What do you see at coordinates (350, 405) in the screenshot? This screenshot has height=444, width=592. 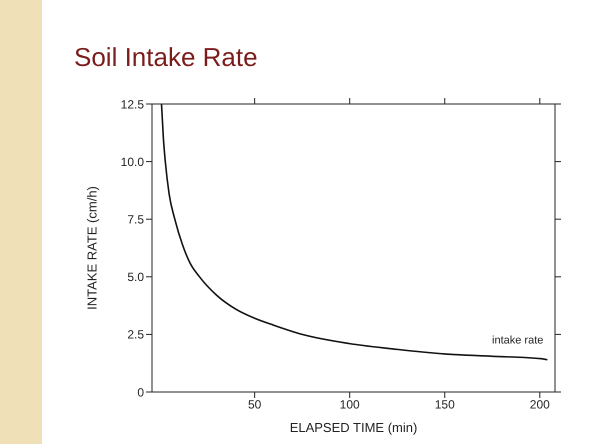 I see `x-tick-label: 100` at bounding box center [350, 405].